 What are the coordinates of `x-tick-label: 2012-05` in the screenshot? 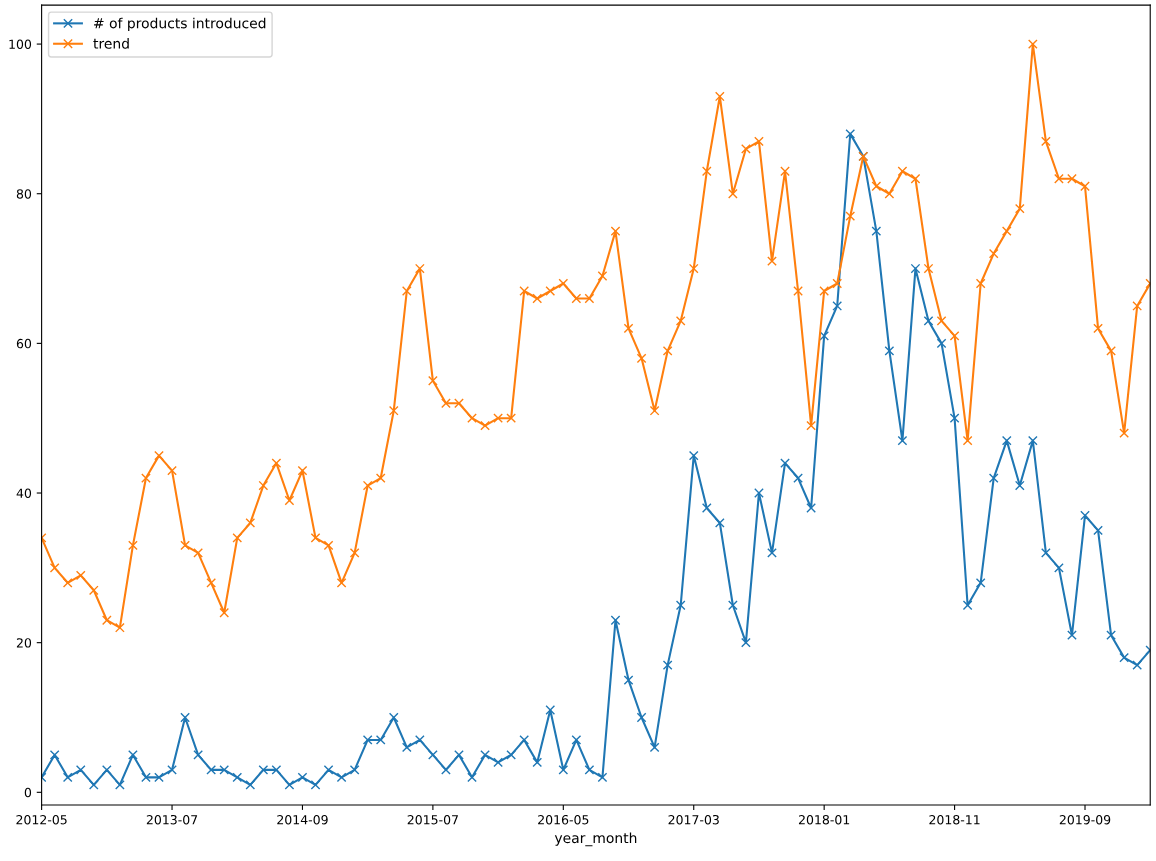 It's located at (41, 819).